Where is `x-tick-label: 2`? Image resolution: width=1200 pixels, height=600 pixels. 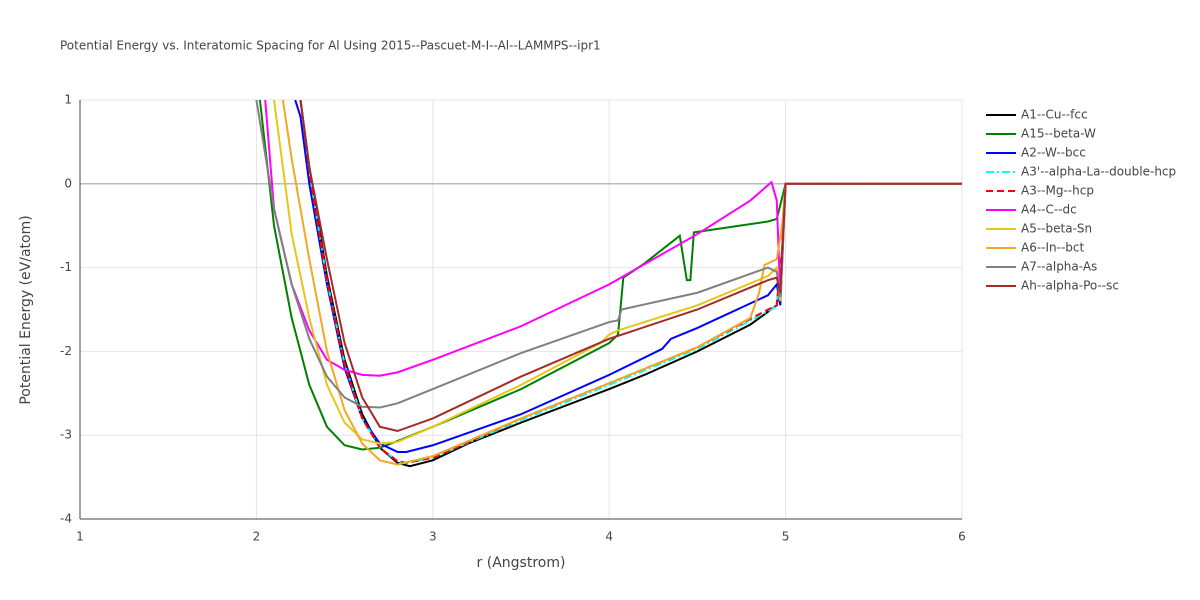
x-tick-label: 2 is located at coordinates (257, 537).